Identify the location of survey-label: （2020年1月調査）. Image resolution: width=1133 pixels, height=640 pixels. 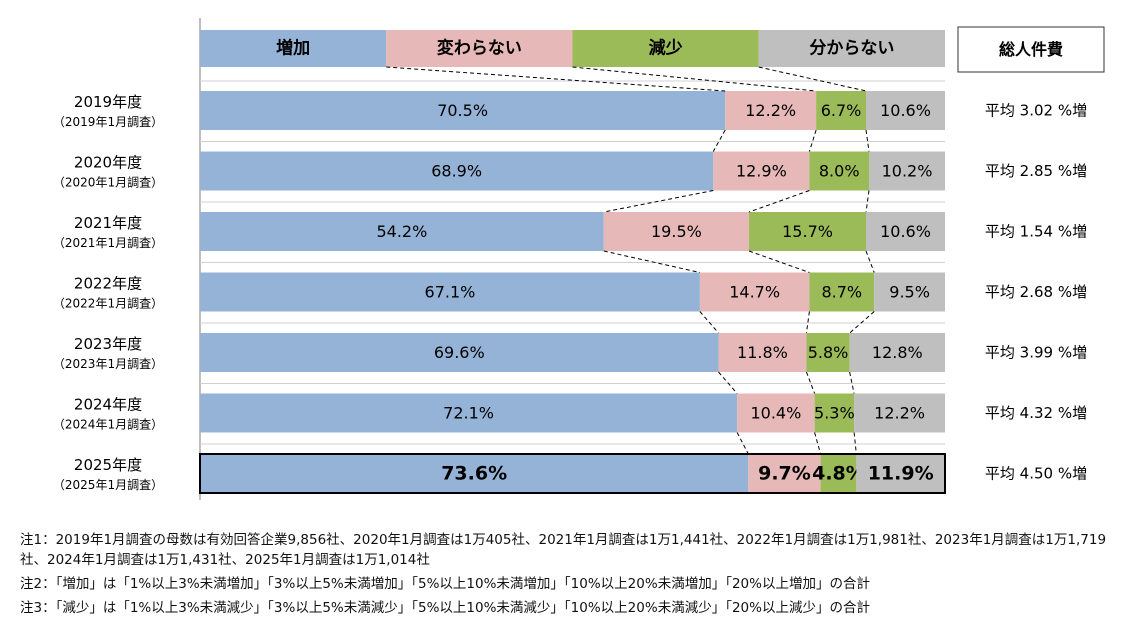
(108, 183).